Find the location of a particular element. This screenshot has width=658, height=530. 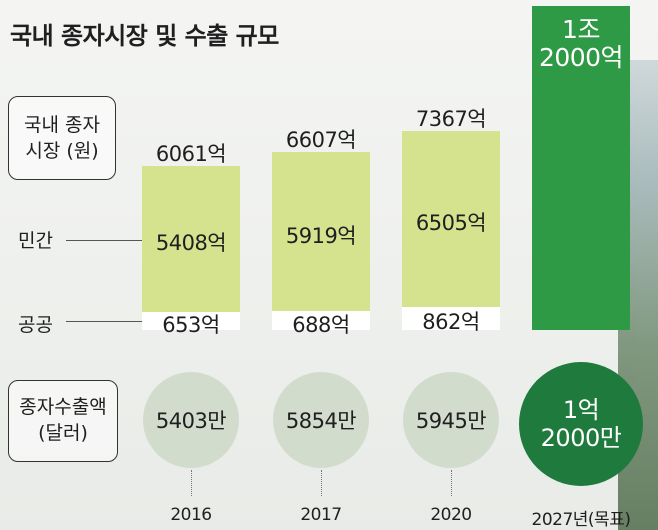

bar-public-2017 is located at coordinates (321, 320).